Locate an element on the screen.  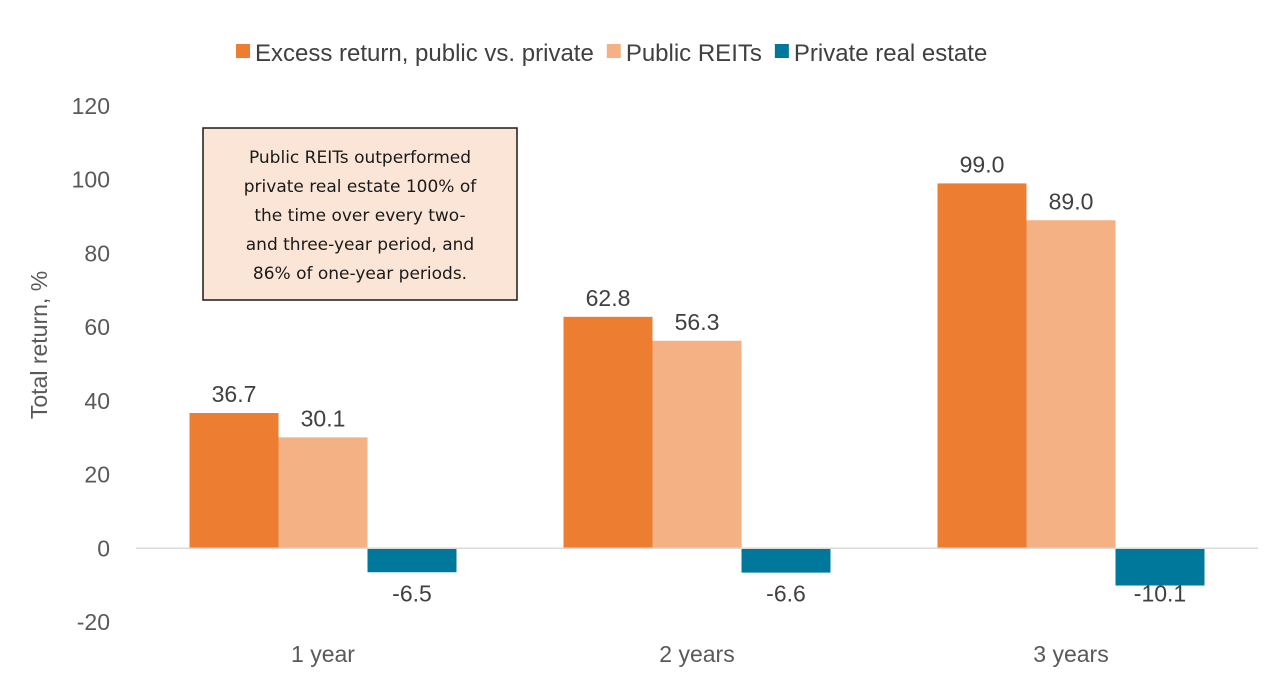
annotation-line: Public REITs outperformed is located at coordinates (360, 158).